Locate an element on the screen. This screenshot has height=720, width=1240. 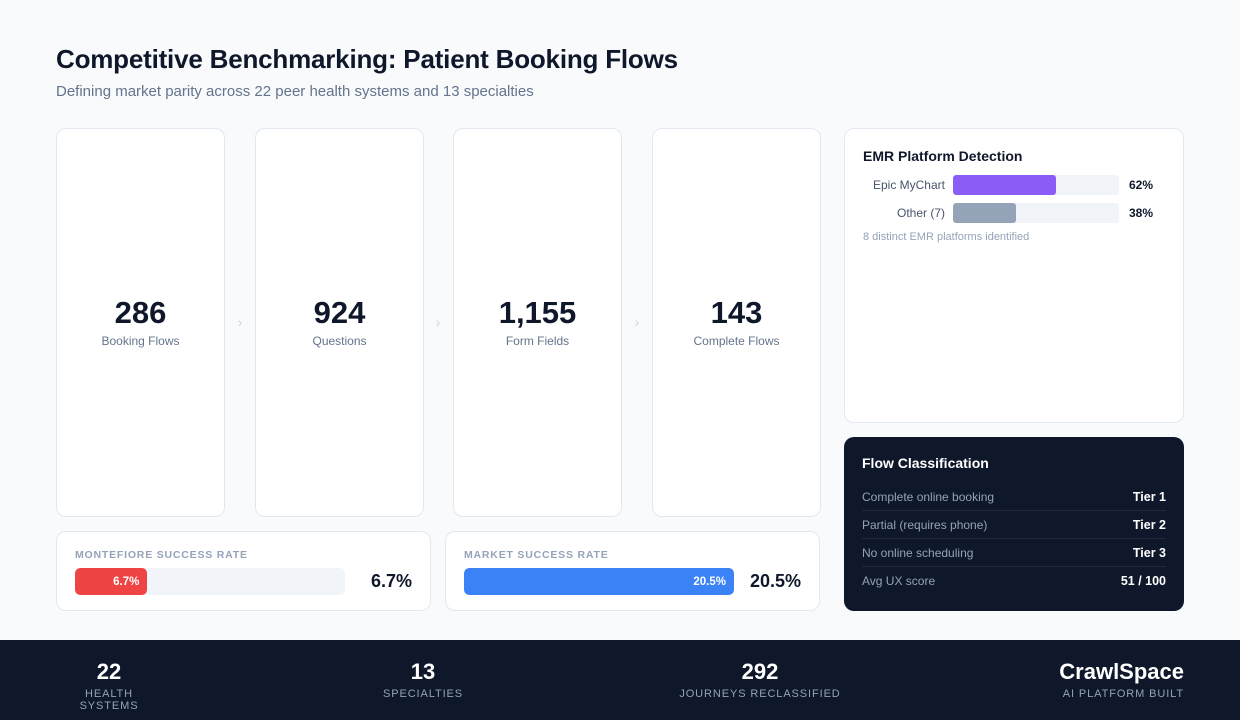
stat-label: HEALTH SYSTEMS is located at coordinates (109, 700).